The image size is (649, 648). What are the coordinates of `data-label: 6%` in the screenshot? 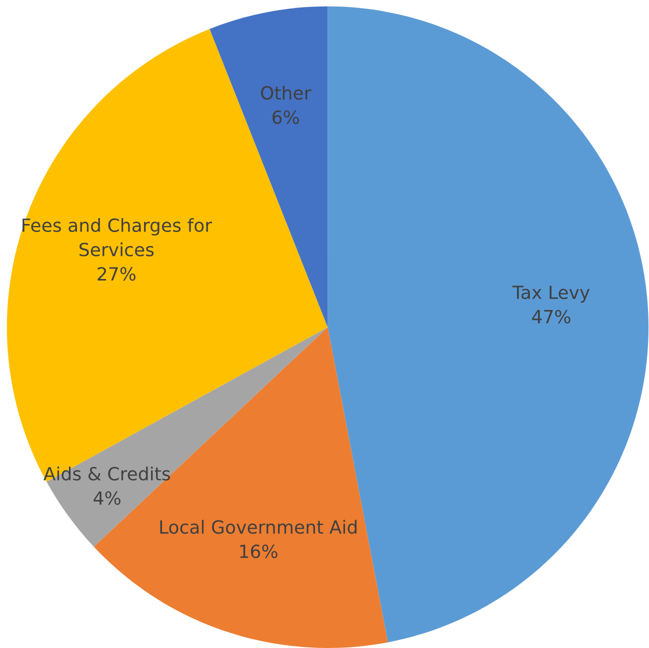 It's located at (285, 117).